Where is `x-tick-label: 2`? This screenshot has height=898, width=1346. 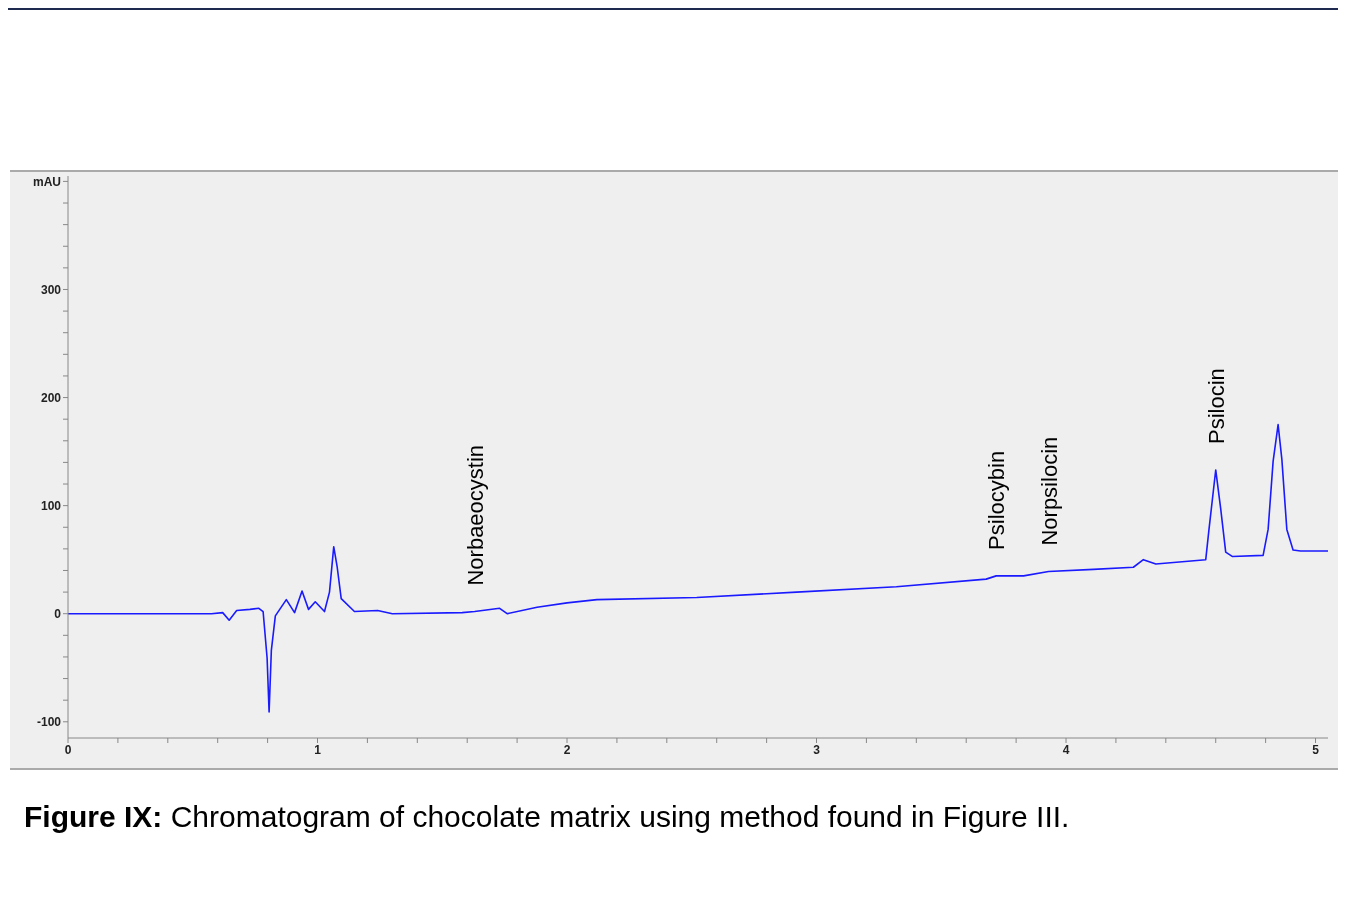 x-tick-label: 2 is located at coordinates (567, 749).